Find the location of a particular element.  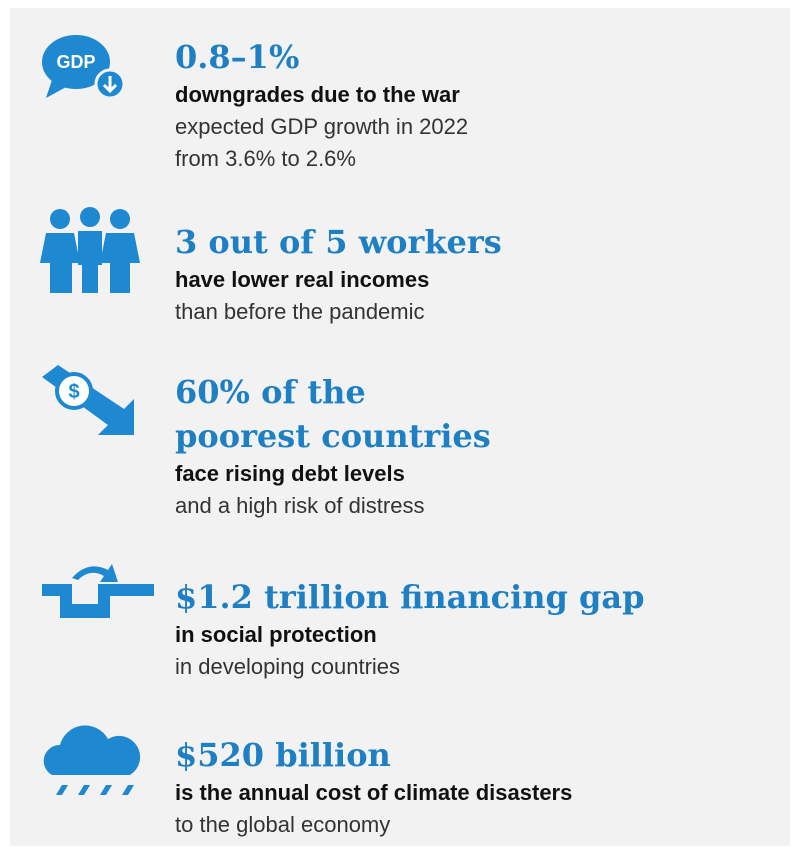

emphasis-line: is the annual cost of climate disasters is located at coordinates (374, 792).